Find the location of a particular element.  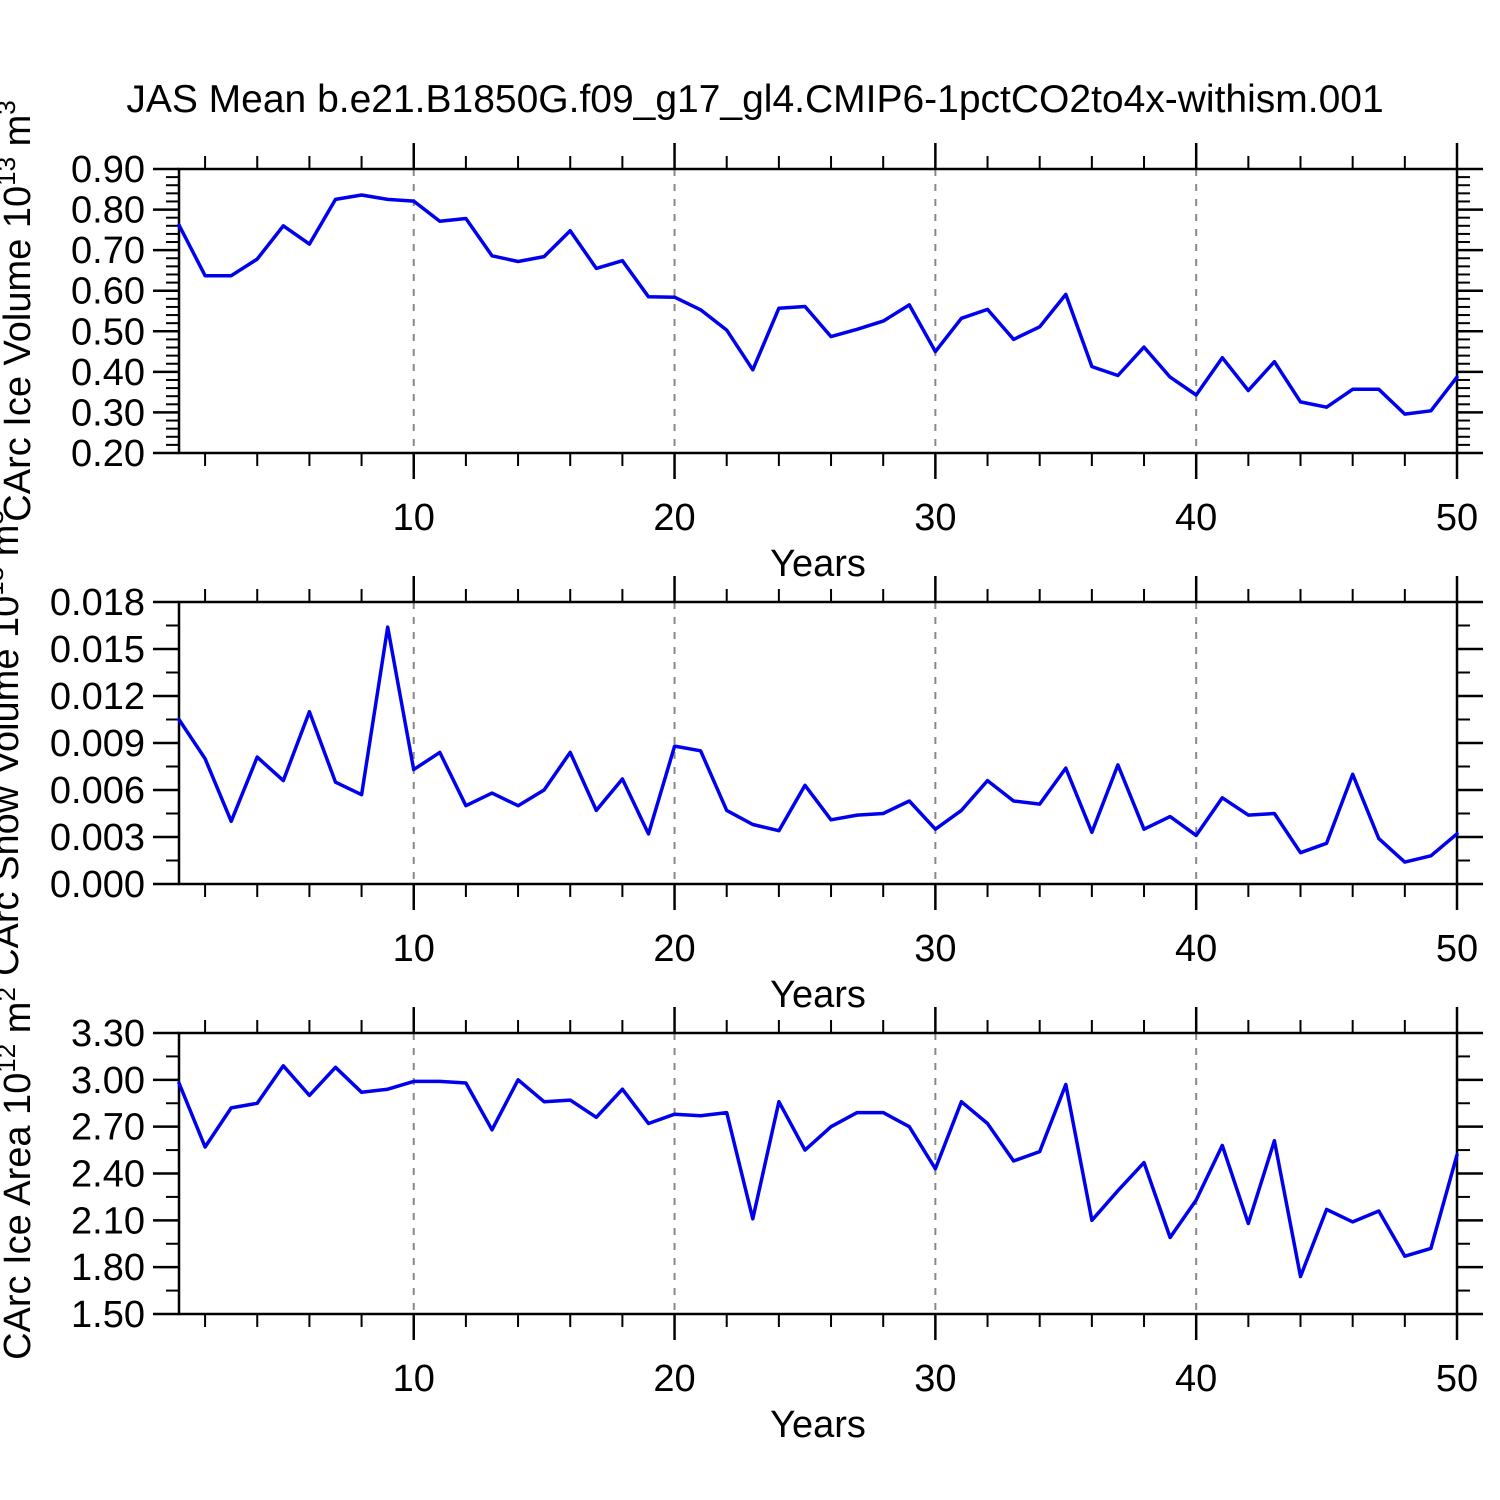

y-tick-label: 0.009 is located at coordinates (97, 744).